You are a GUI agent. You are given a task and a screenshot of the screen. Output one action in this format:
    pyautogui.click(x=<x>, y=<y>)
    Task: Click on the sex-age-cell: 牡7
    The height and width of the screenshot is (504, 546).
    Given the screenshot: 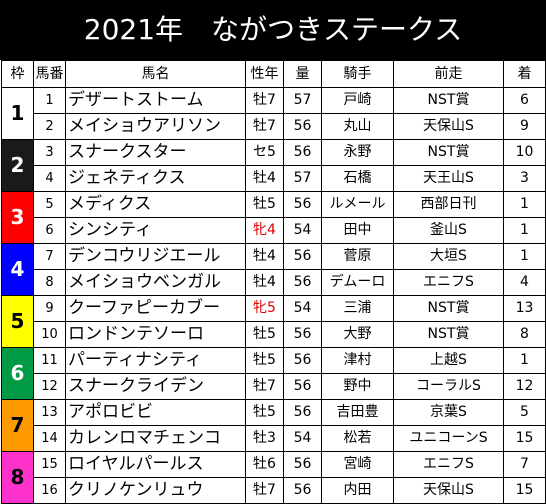 What is the action you would take?
    pyautogui.click(x=264, y=386)
    